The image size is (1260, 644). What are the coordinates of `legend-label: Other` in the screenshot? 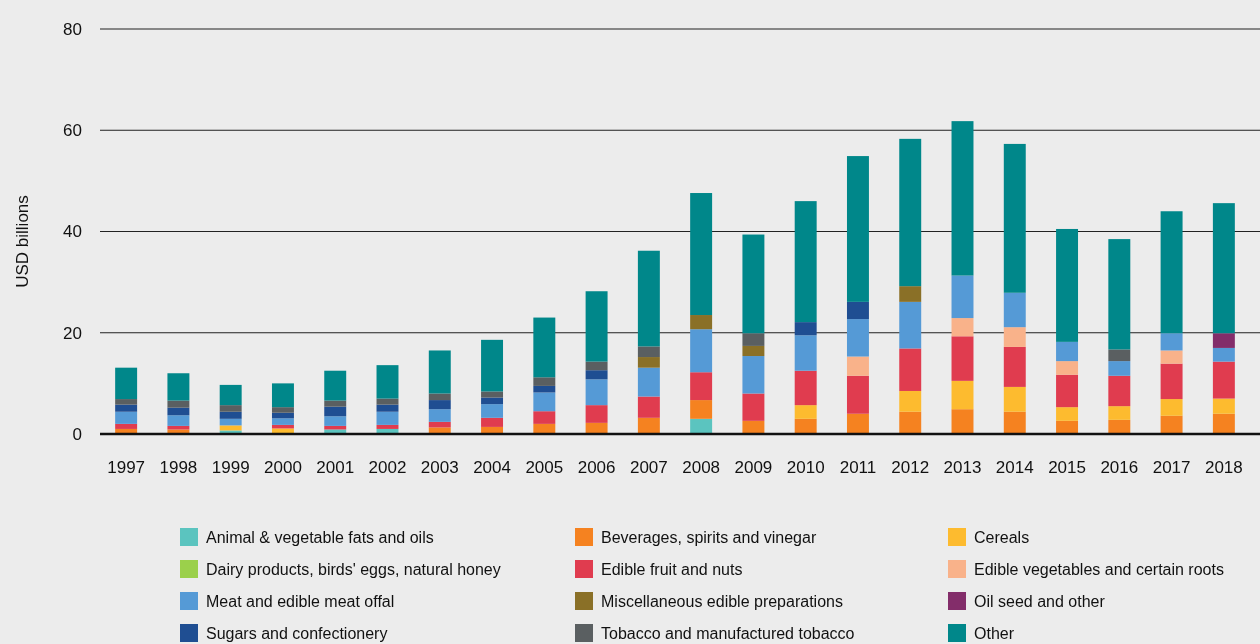 It's located at (994, 633).